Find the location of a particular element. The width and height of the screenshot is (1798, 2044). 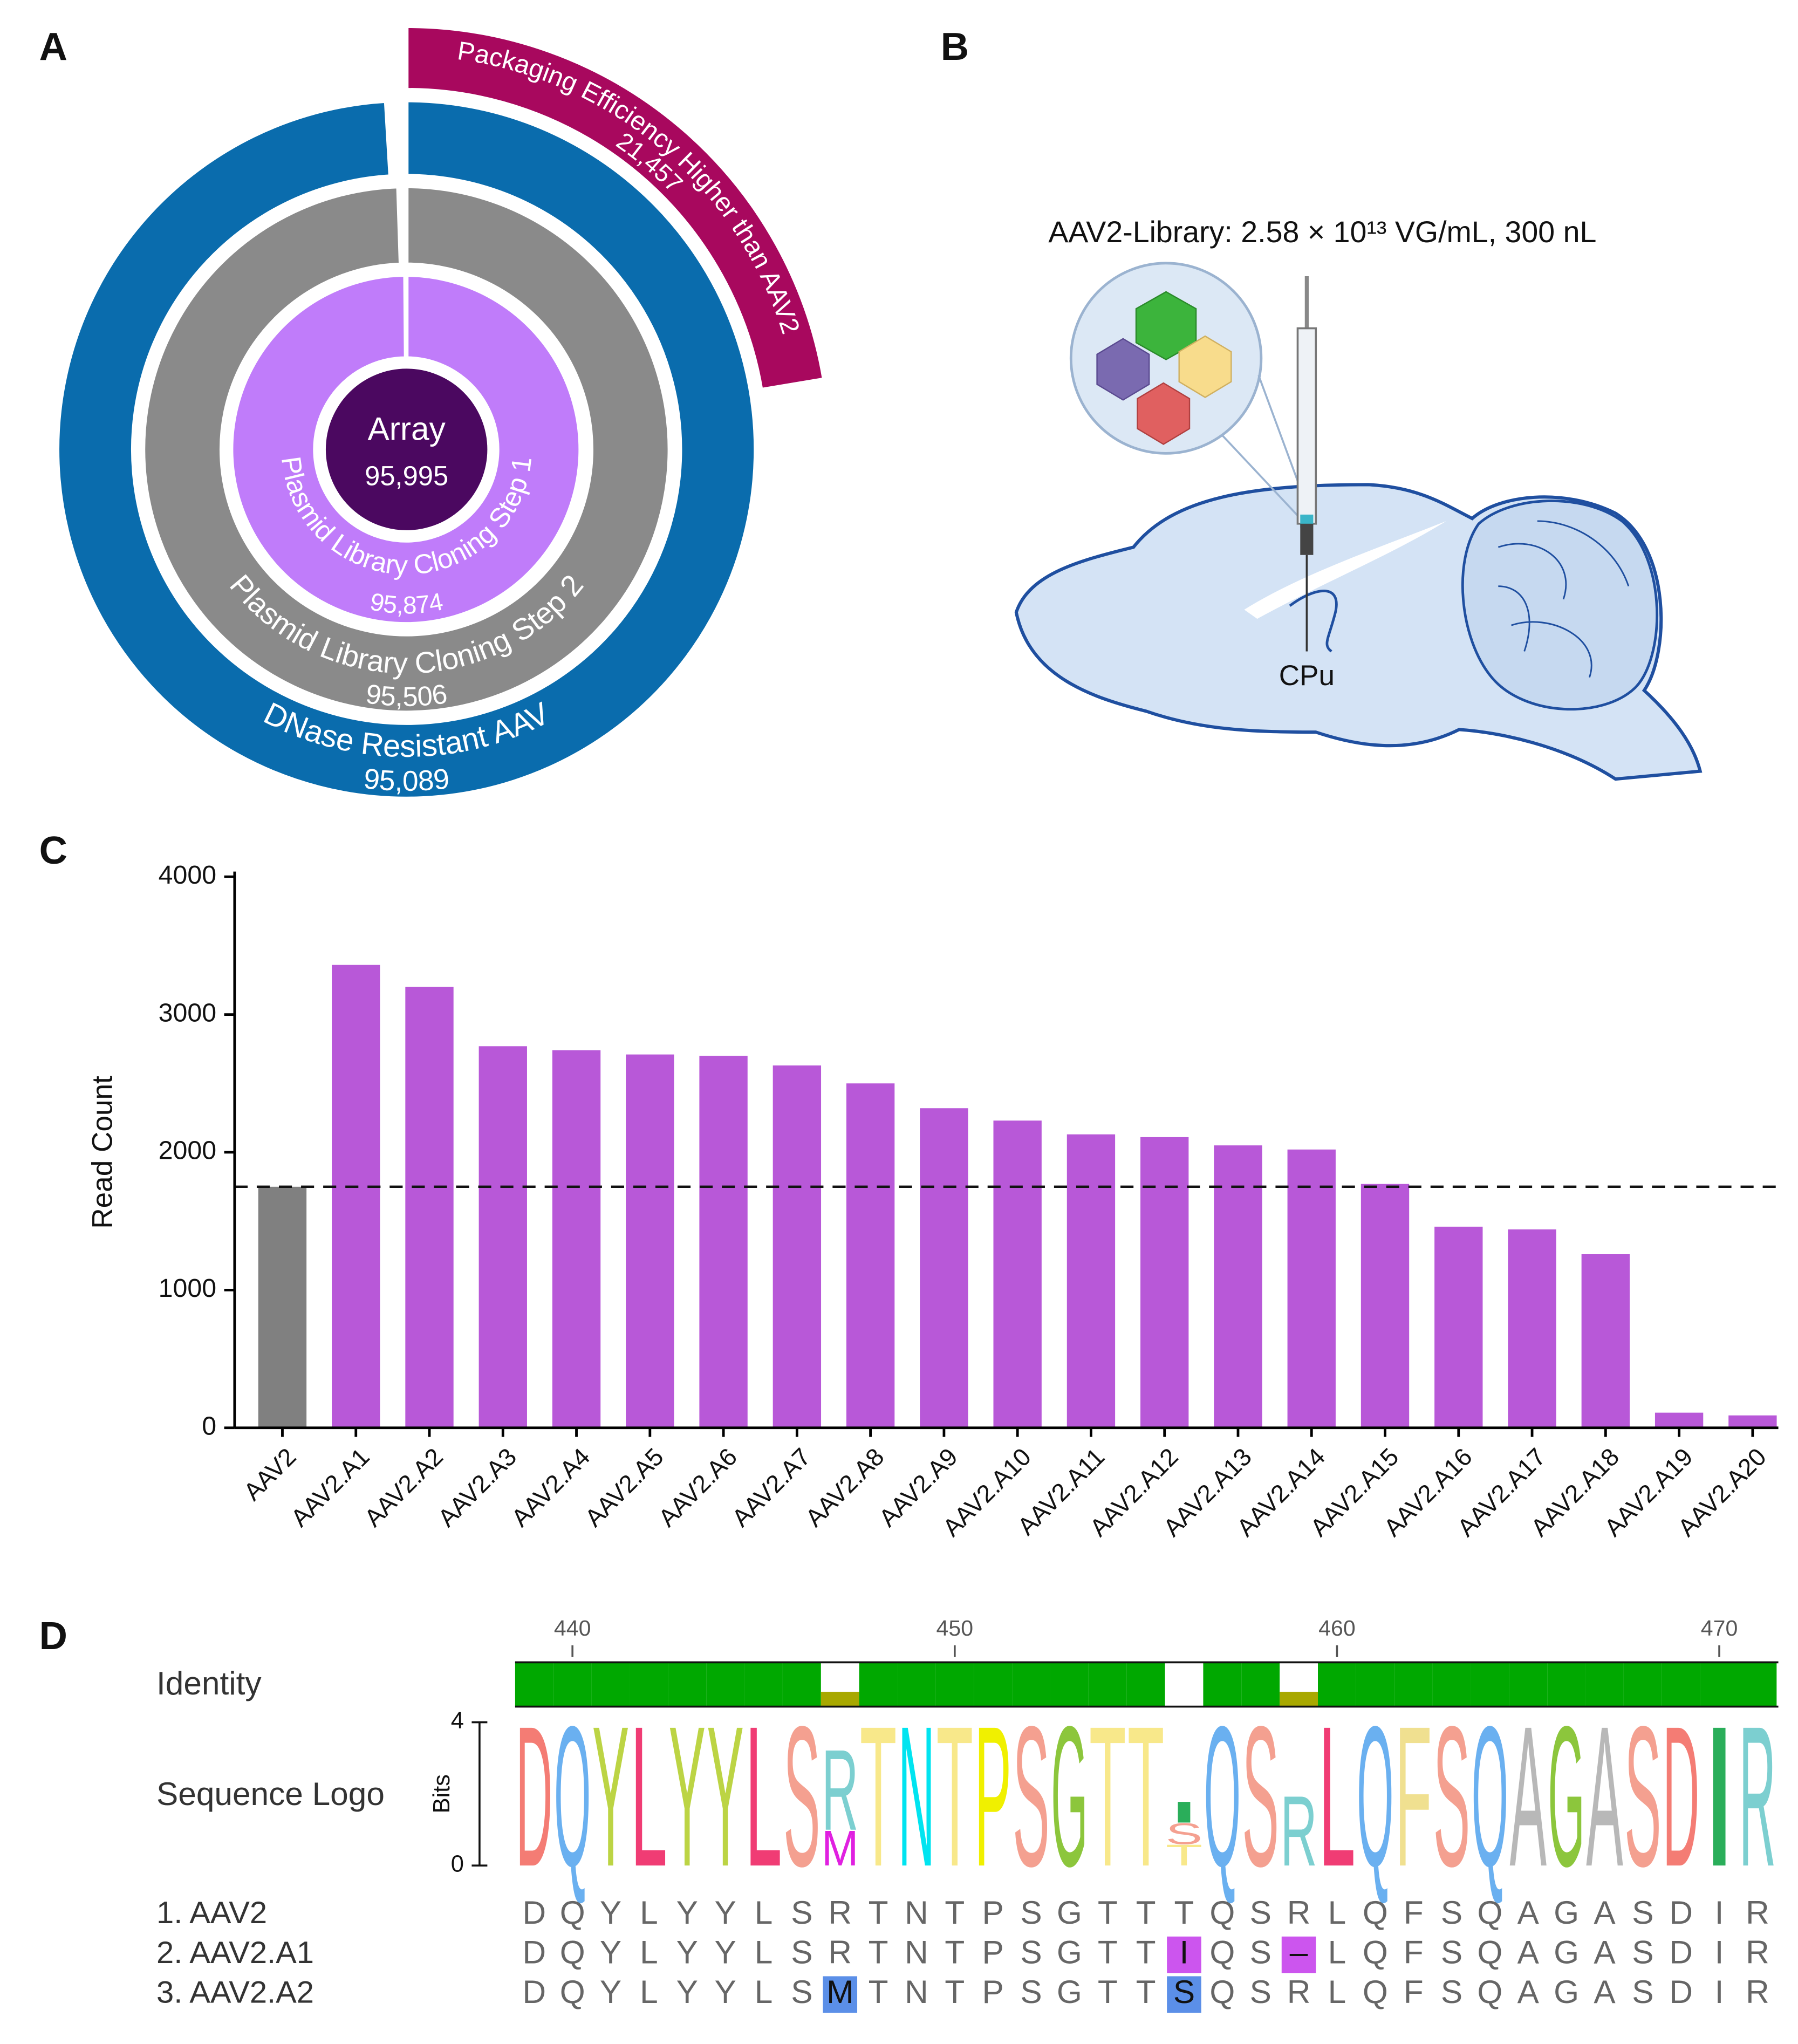

logo-letter: I is located at coordinates (1720, 1796).